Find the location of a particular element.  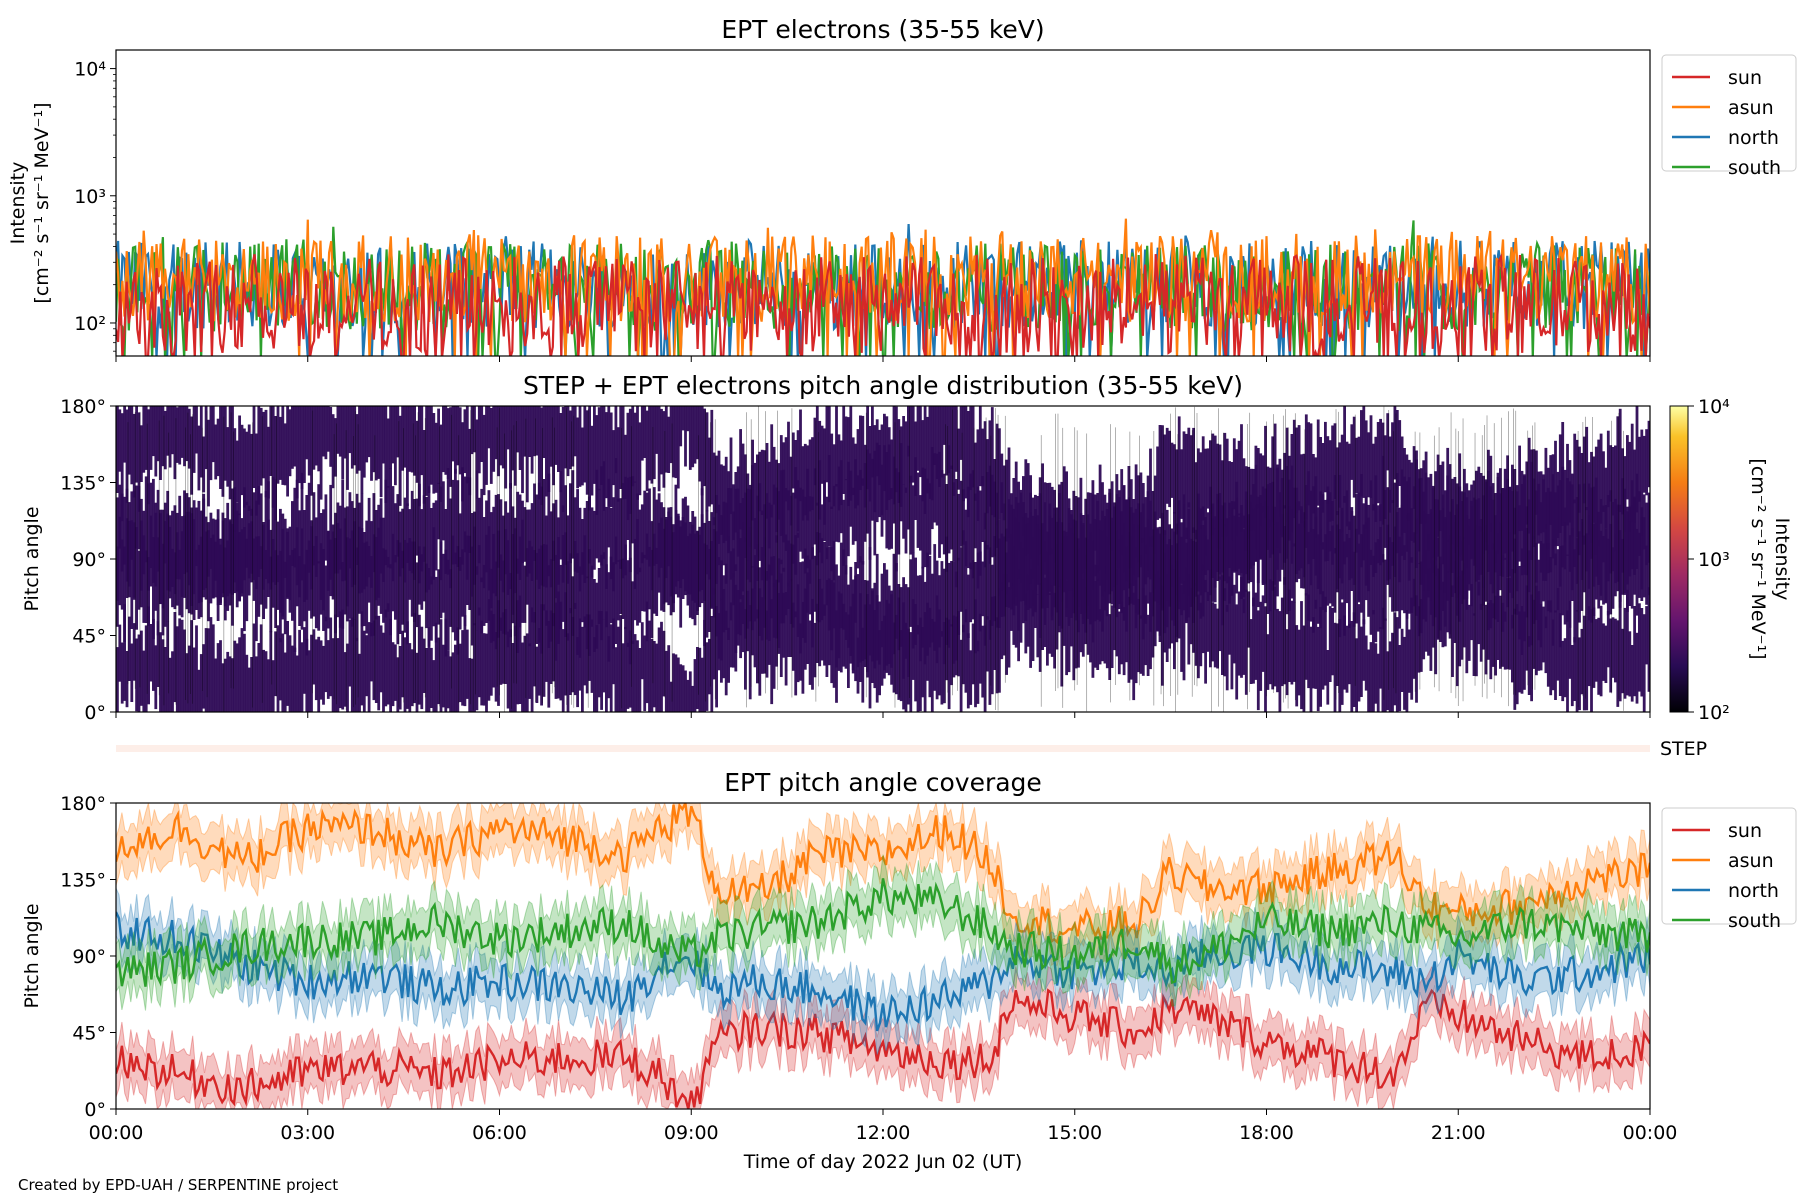

intensity-series-group is located at coordinates (883, 287).